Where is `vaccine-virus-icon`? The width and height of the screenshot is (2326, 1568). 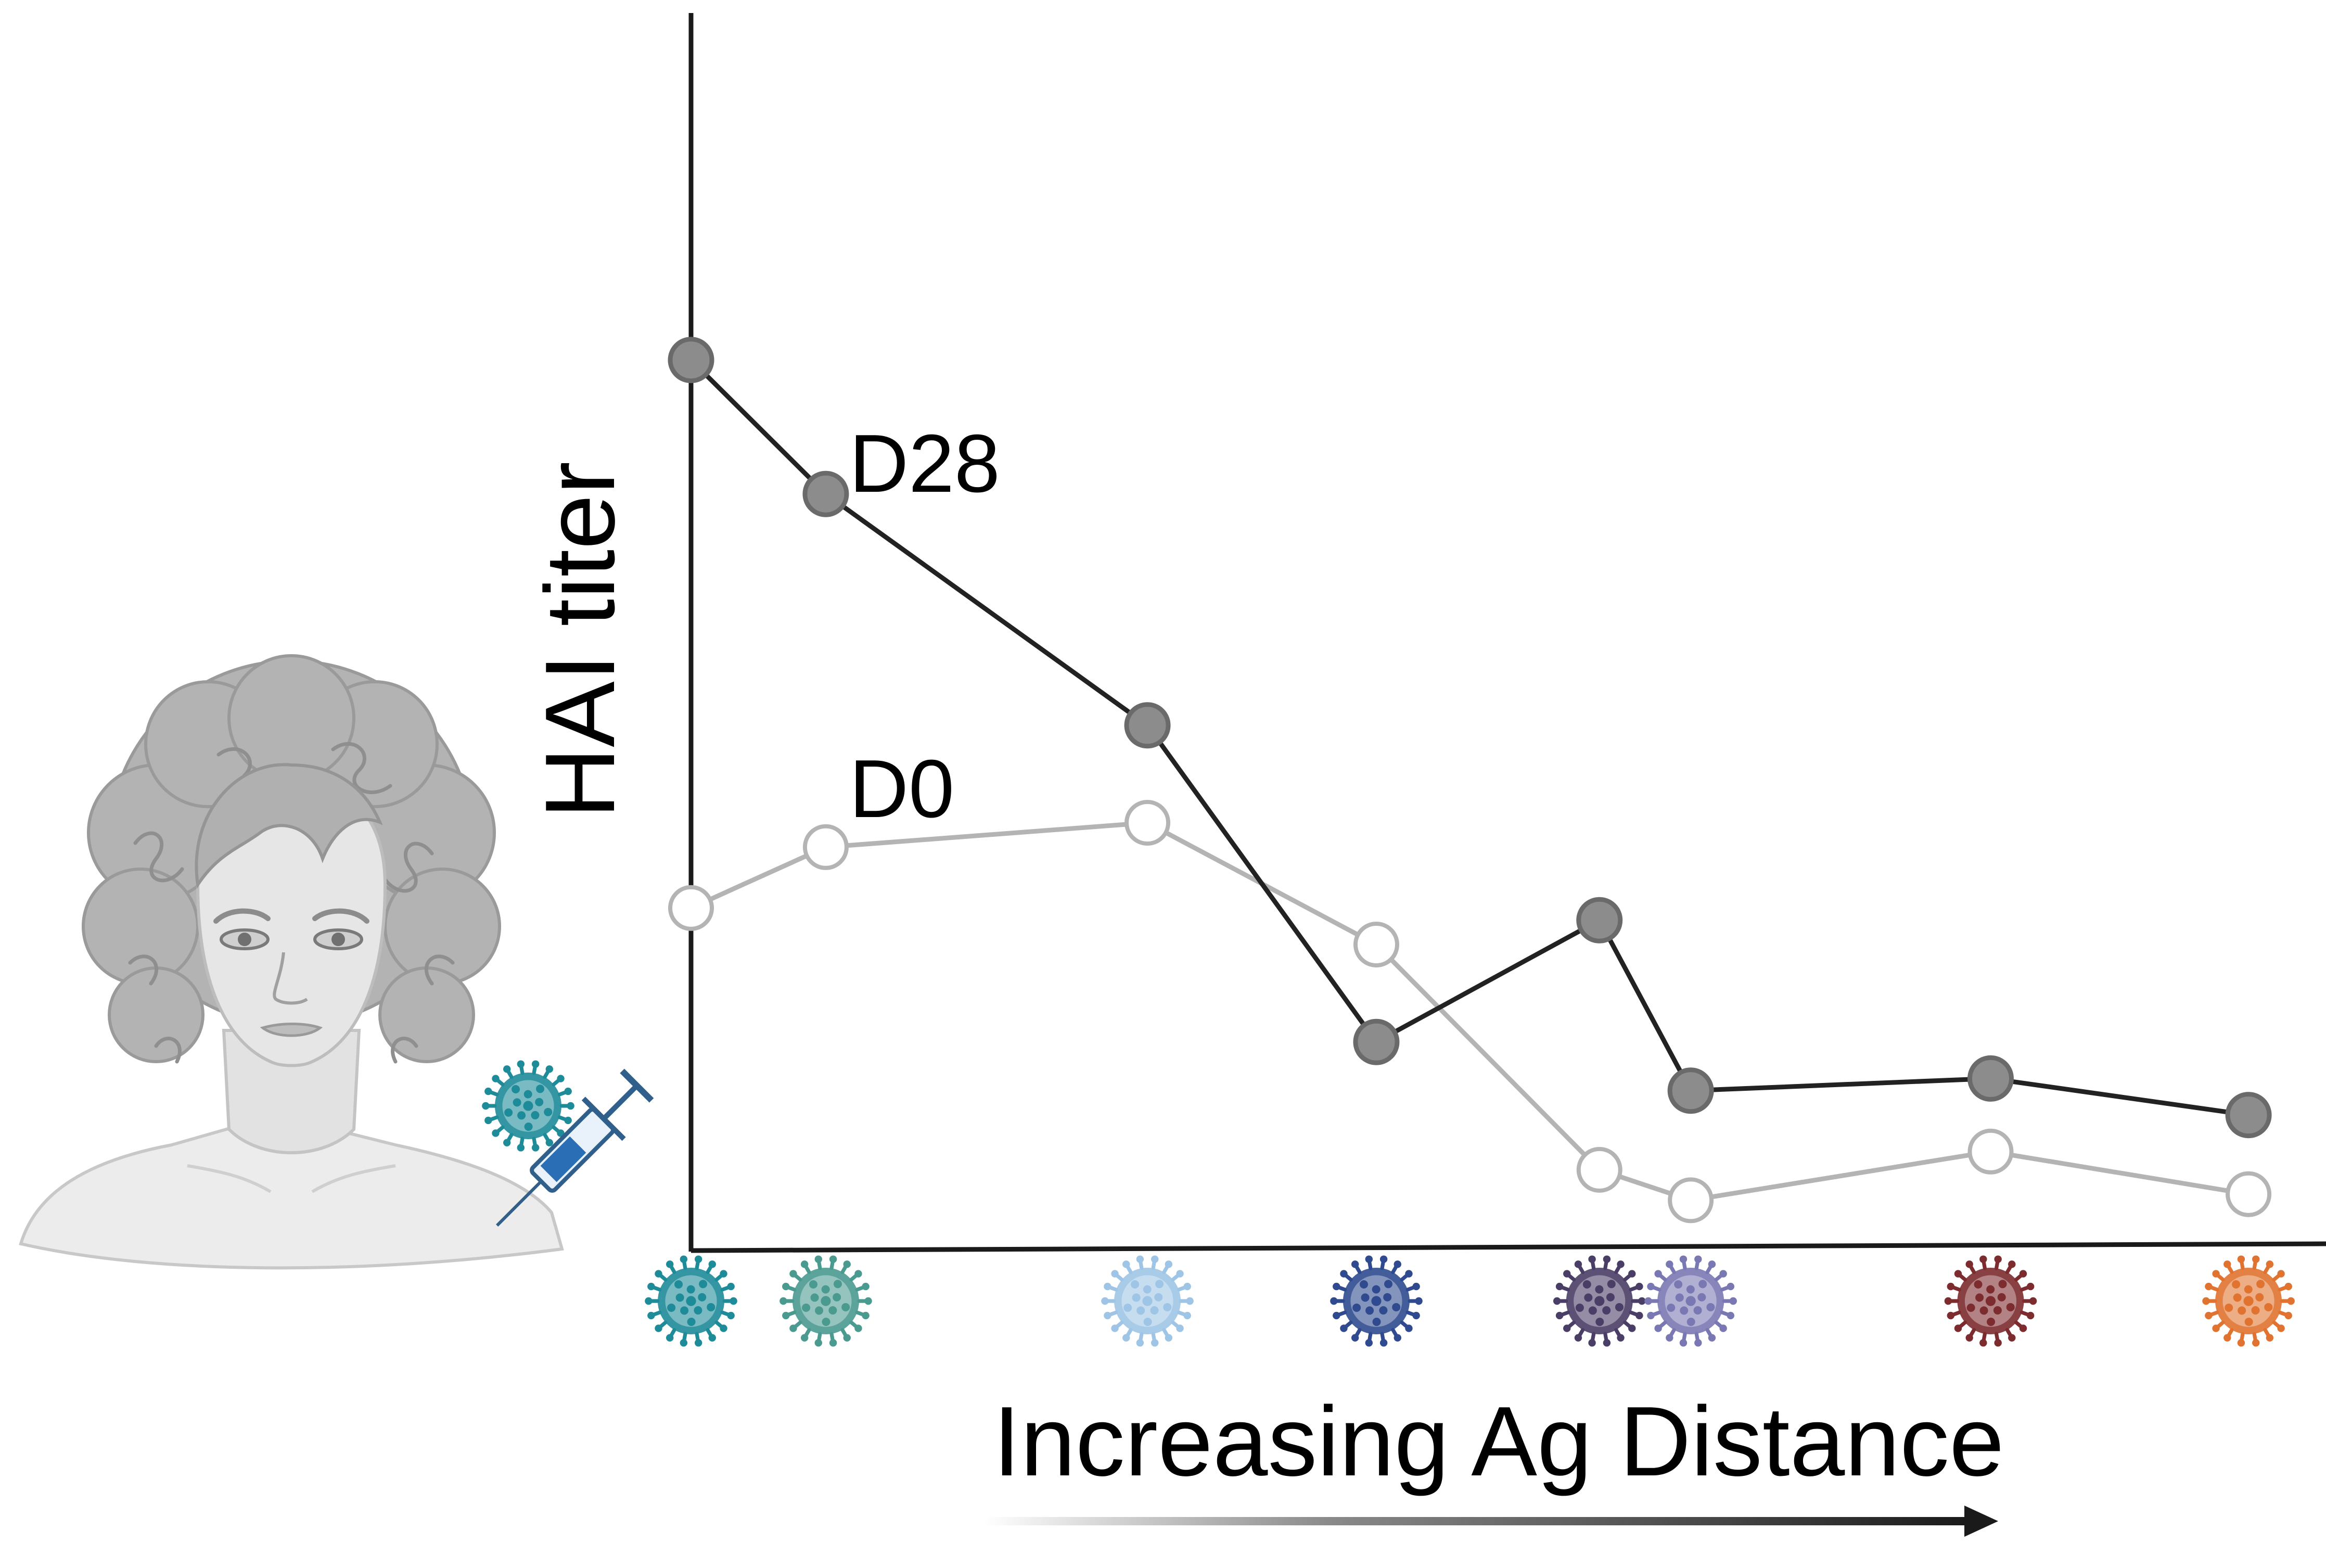
vaccine-virus-icon is located at coordinates (528, 1106).